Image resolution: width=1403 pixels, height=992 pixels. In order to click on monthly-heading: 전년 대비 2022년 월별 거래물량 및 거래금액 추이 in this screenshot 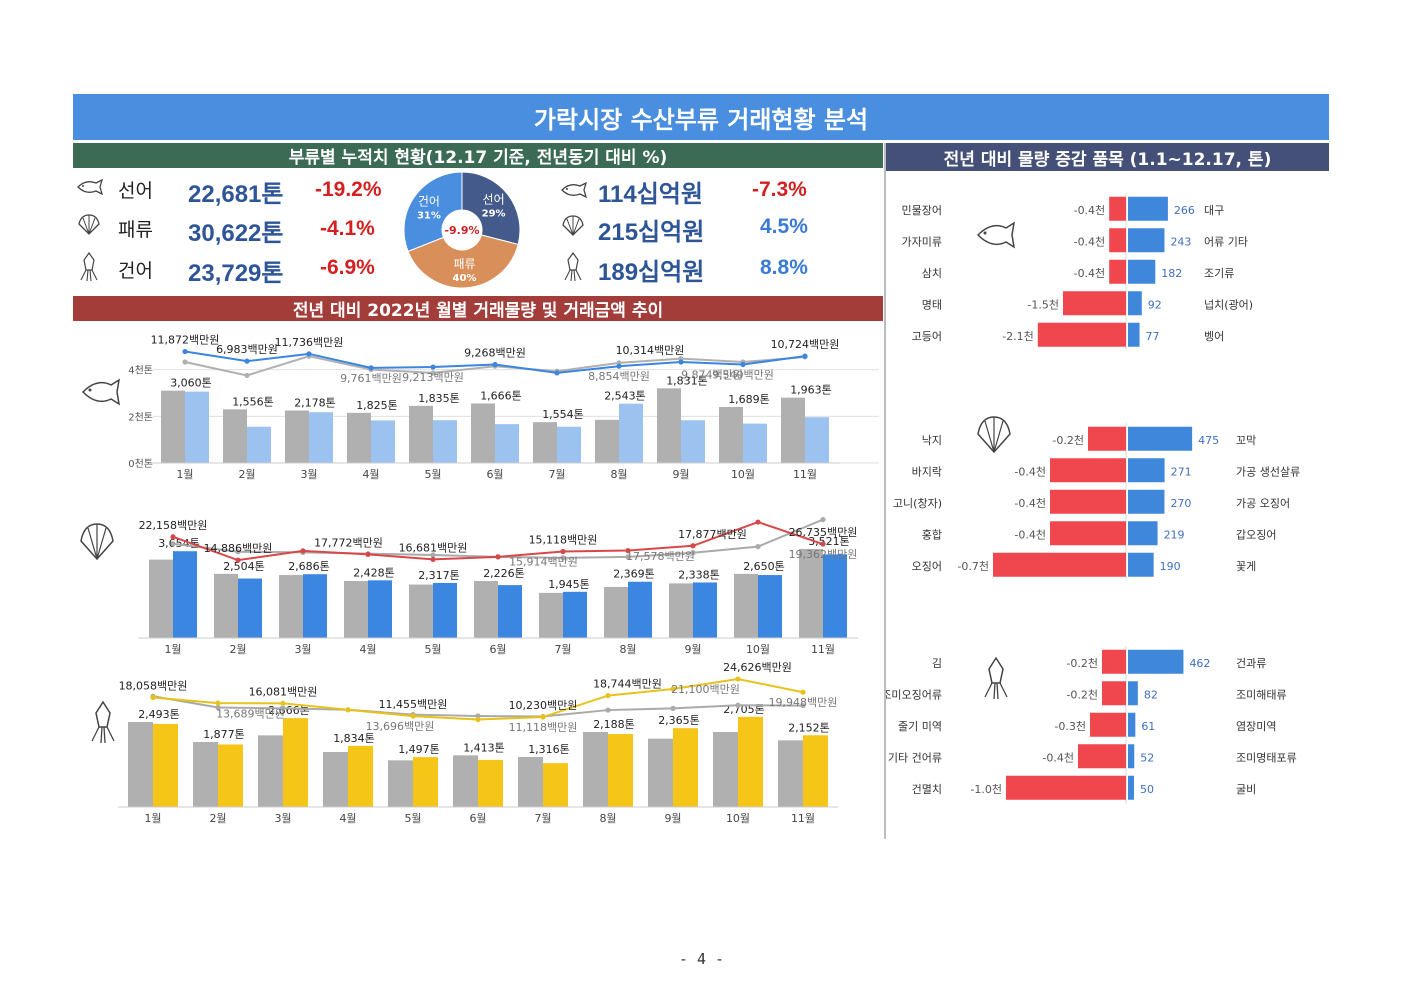, I will do `click(478, 308)`.